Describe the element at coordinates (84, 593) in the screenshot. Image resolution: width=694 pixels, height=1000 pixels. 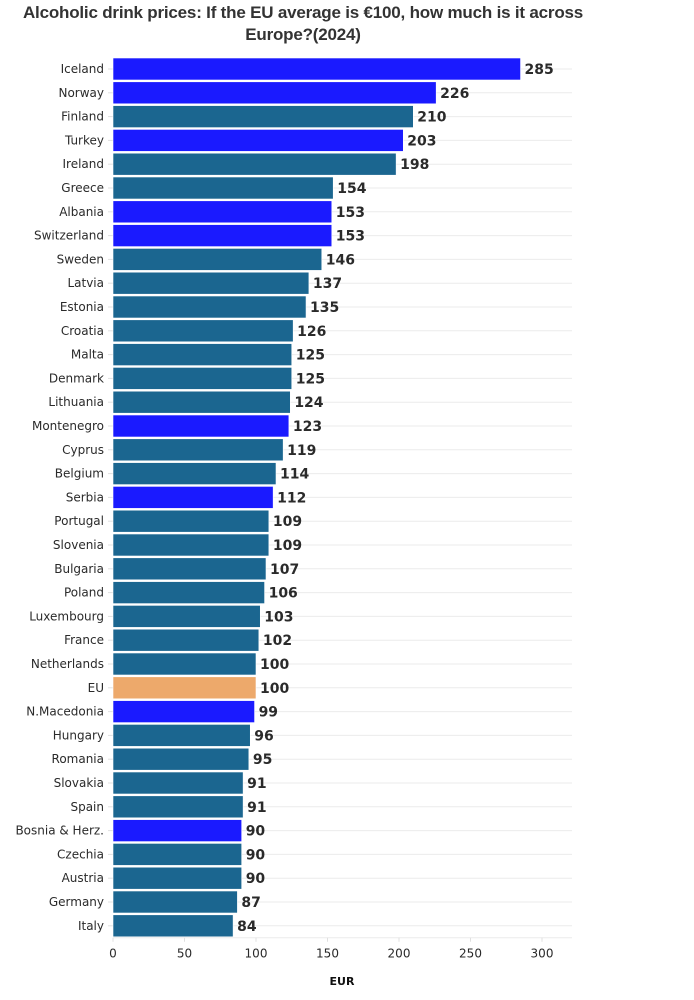
I see `category-label: Poland` at that location.